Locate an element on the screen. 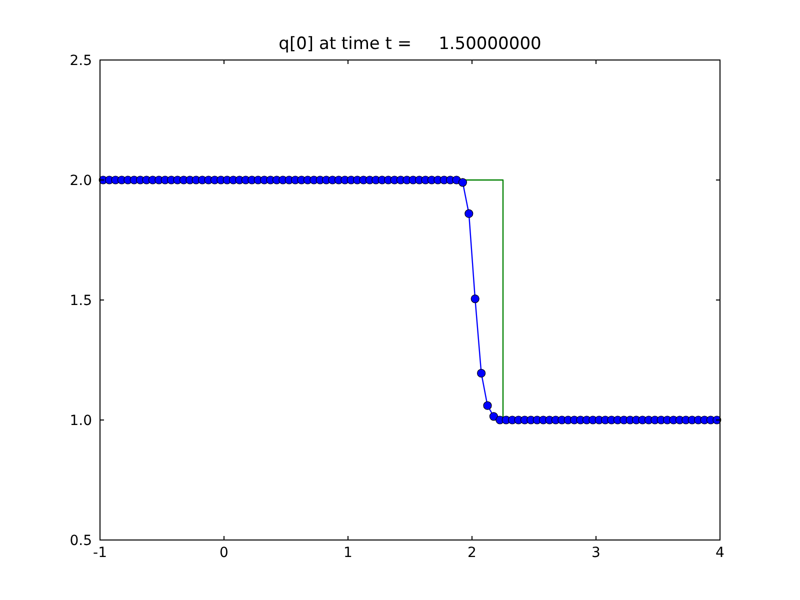 This screenshot has height=600, width=800. y-tick-label: 2.0 is located at coordinates (81, 180).